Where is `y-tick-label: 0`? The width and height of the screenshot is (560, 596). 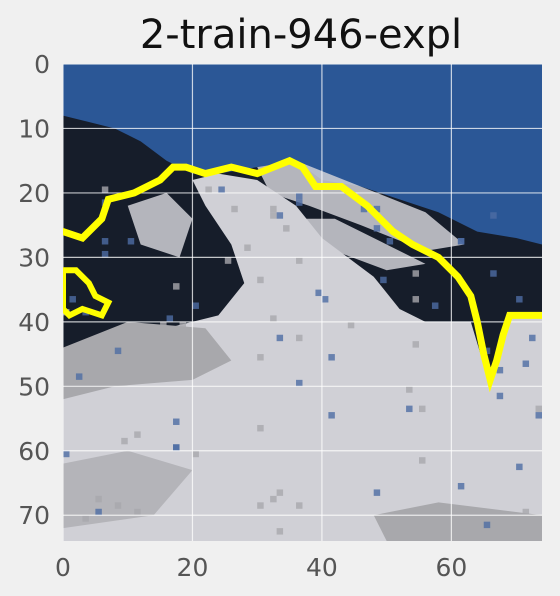
y-tick-label: 0 is located at coordinates (42, 64).